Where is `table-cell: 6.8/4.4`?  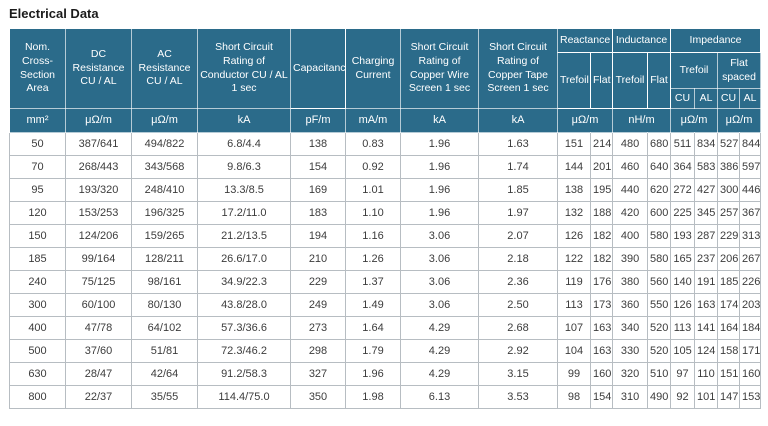
table-cell: 6.8/4.4 is located at coordinates (244, 144).